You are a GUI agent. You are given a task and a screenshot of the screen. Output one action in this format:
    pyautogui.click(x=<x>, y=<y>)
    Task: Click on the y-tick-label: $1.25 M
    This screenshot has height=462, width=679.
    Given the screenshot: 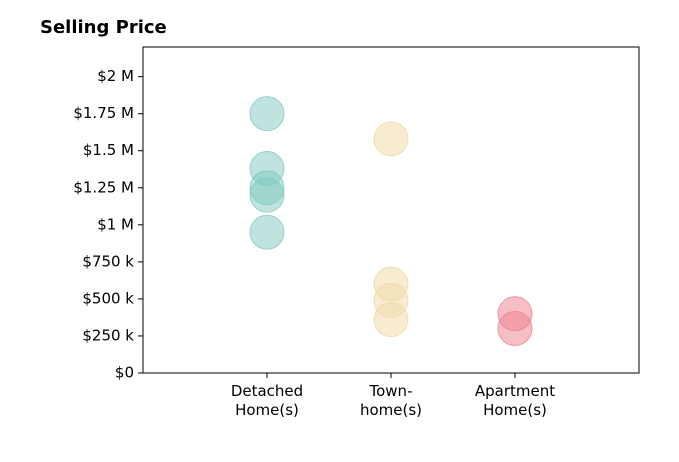 What is the action you would take?
    pyautogui.click(x=103, y=187)
    